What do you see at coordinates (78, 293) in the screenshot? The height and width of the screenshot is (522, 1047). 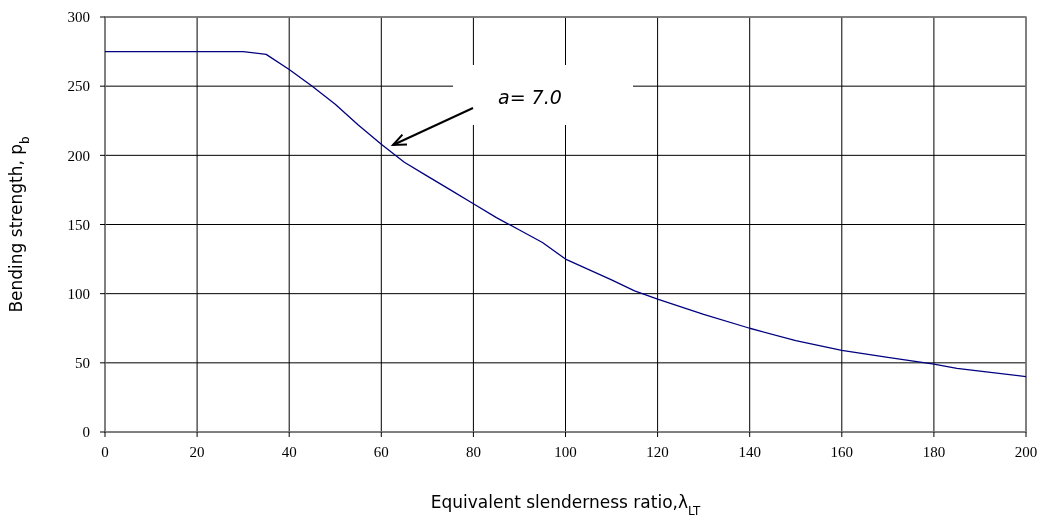 I see `y-tick-label: 100` at bounding box center [78, 293].